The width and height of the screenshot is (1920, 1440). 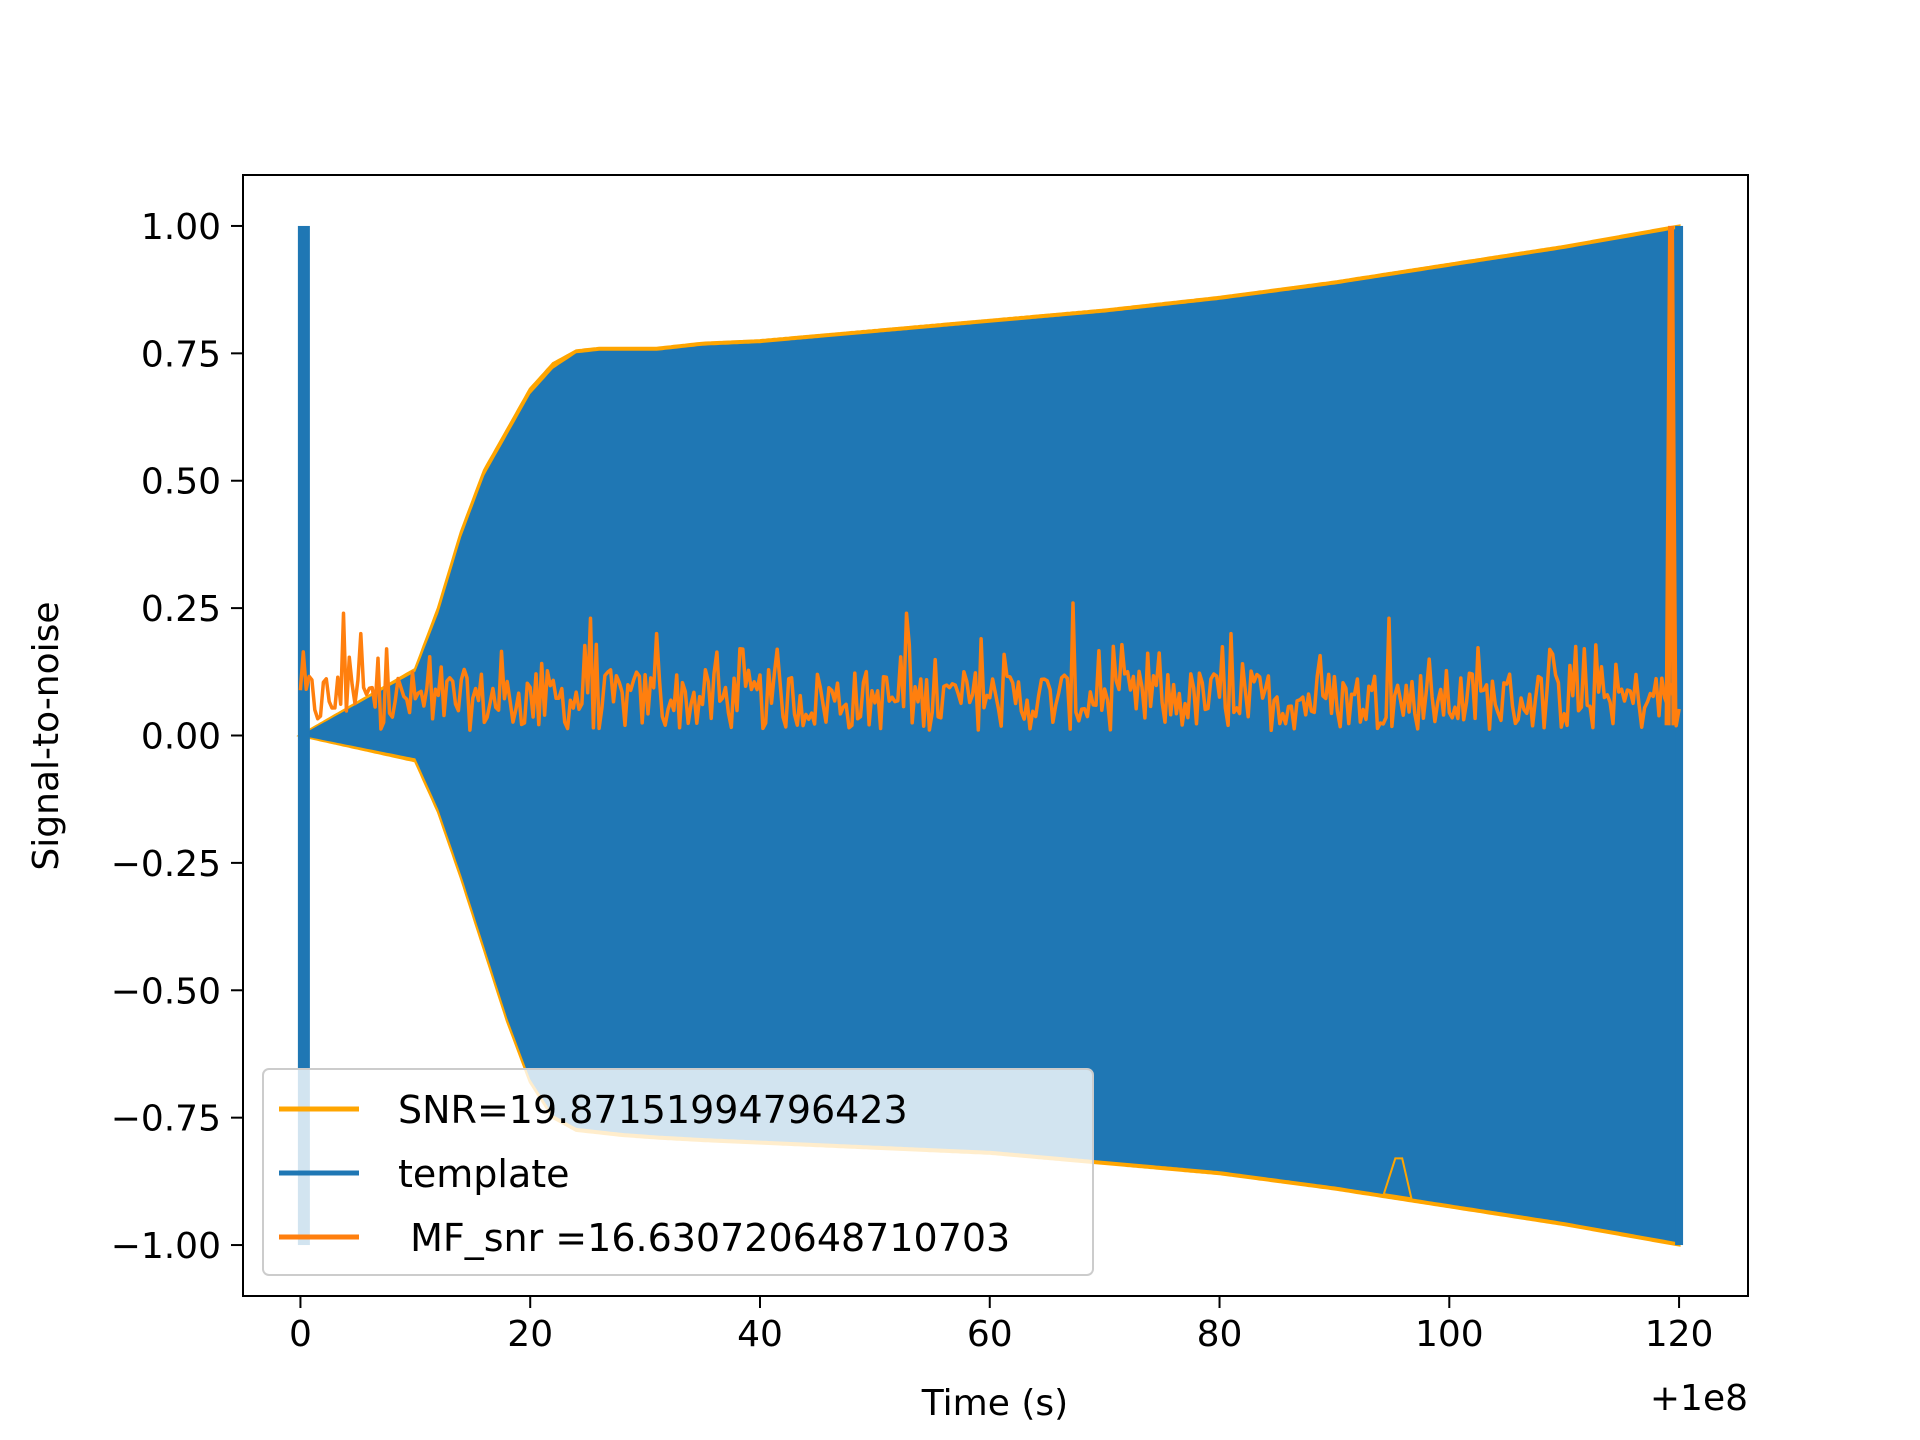 I want to click on y-tick-label: 0.25, so click(x=181, y=609).